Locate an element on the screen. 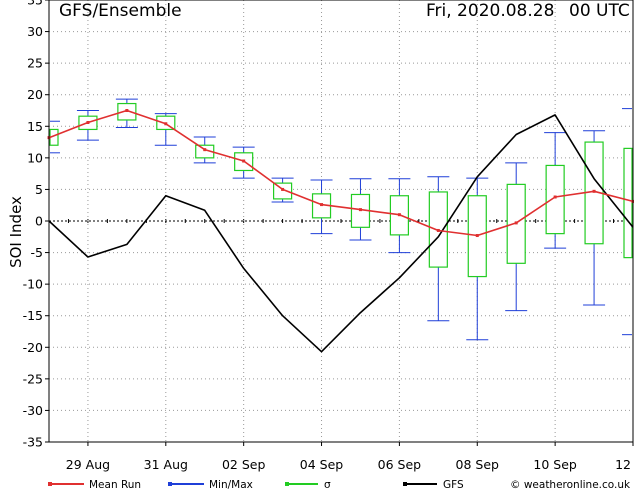 This screenshot has height=490, width=634. y-tick-label: 5 is located at coordinates (39, 189).